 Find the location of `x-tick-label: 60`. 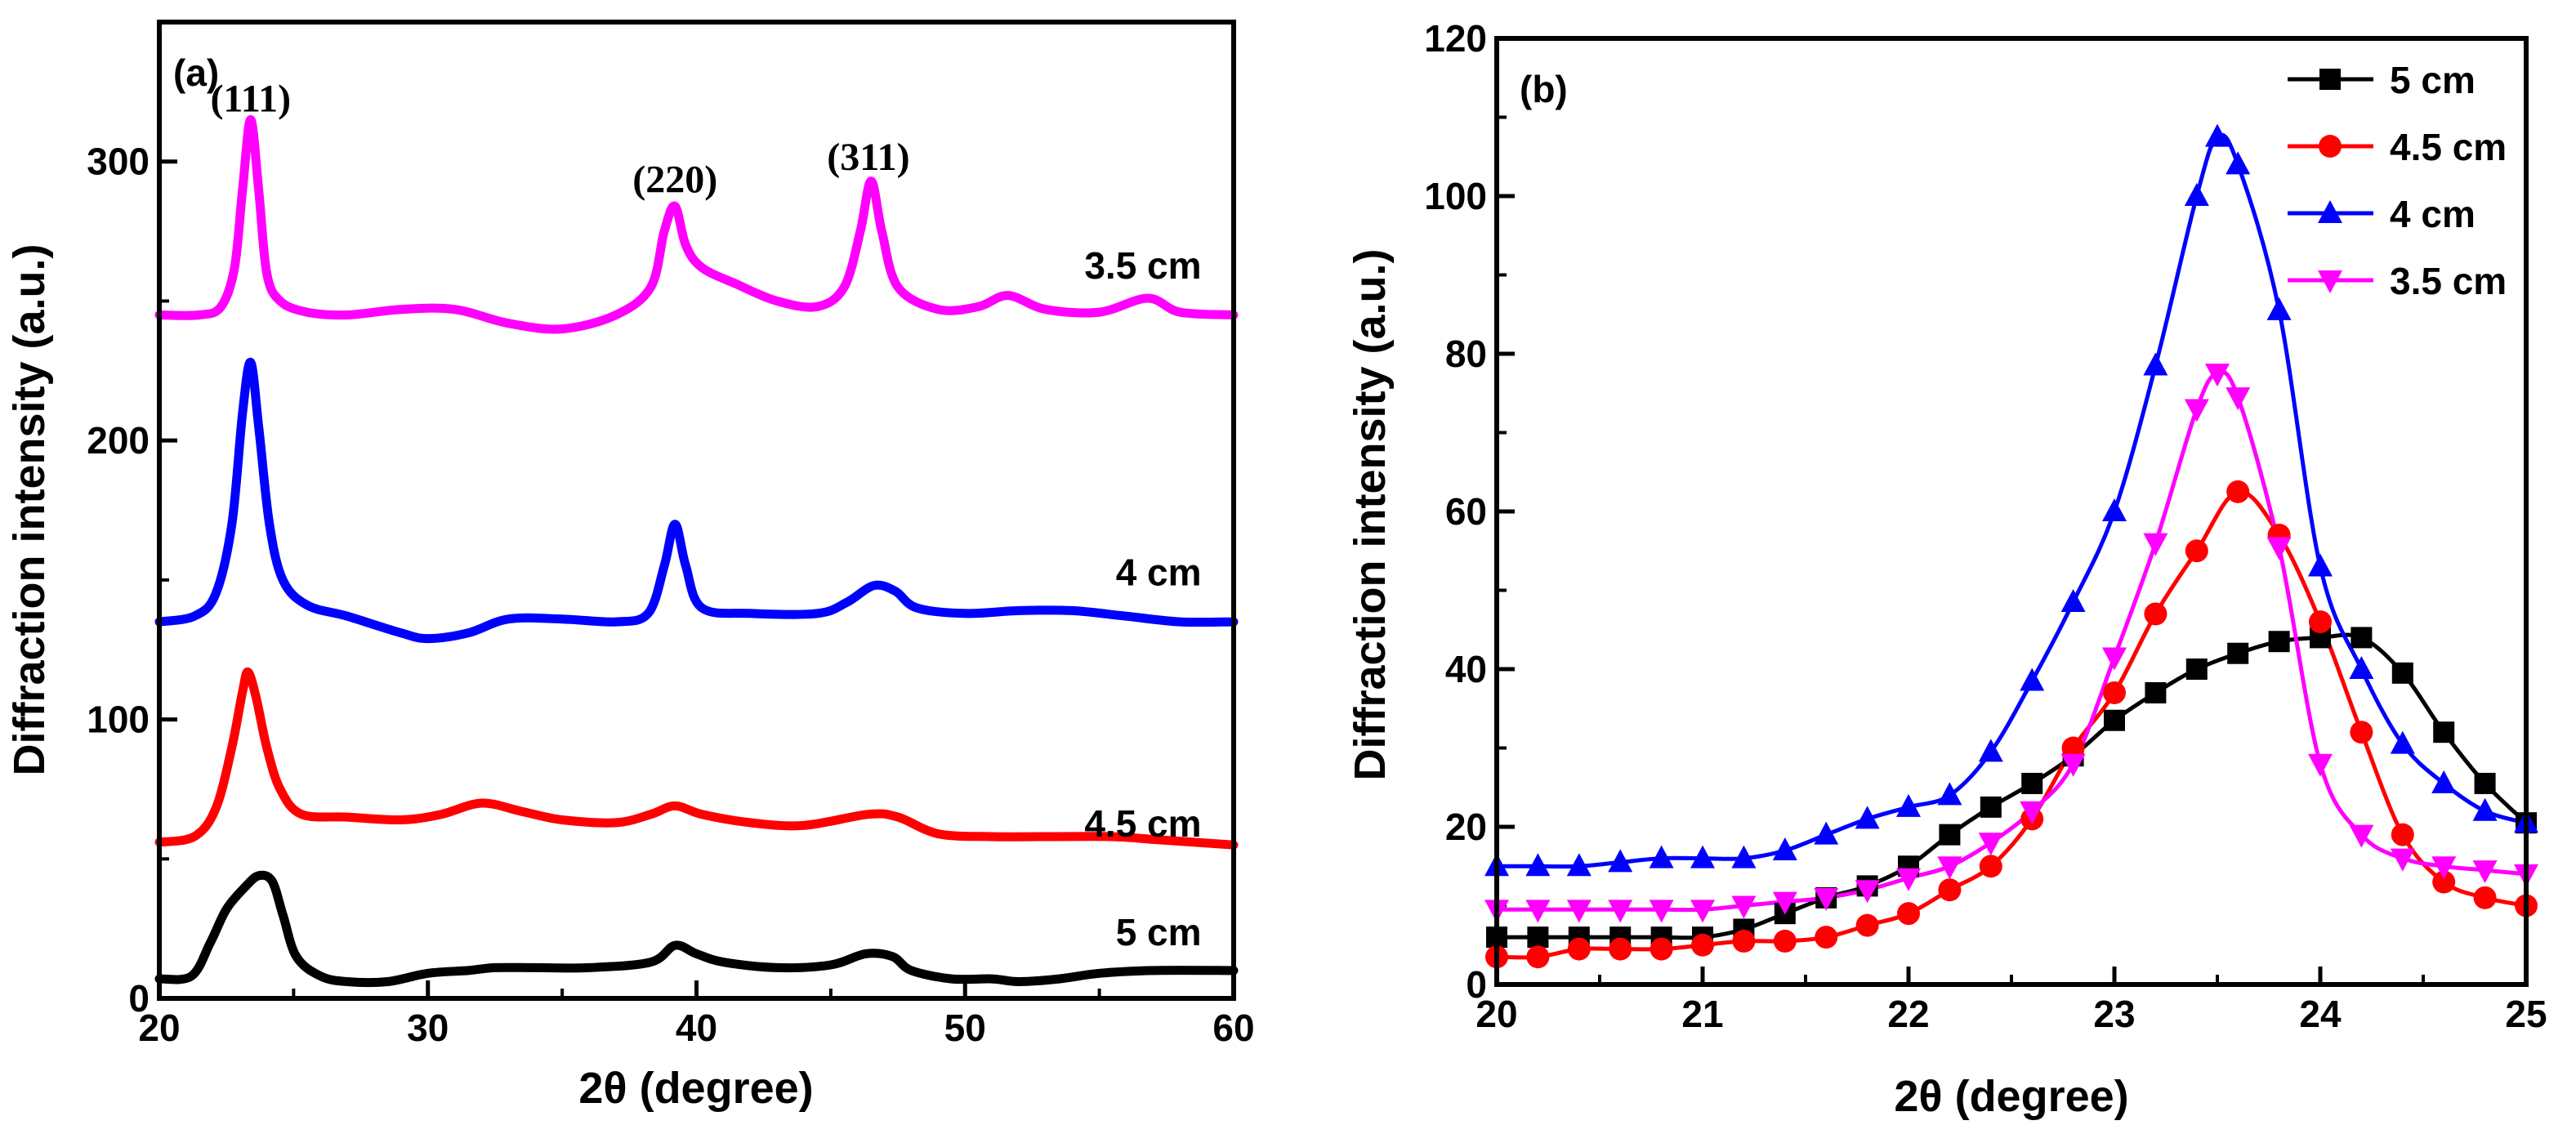

x-tick-label: 60 is located at coordinates (1233, 1028).